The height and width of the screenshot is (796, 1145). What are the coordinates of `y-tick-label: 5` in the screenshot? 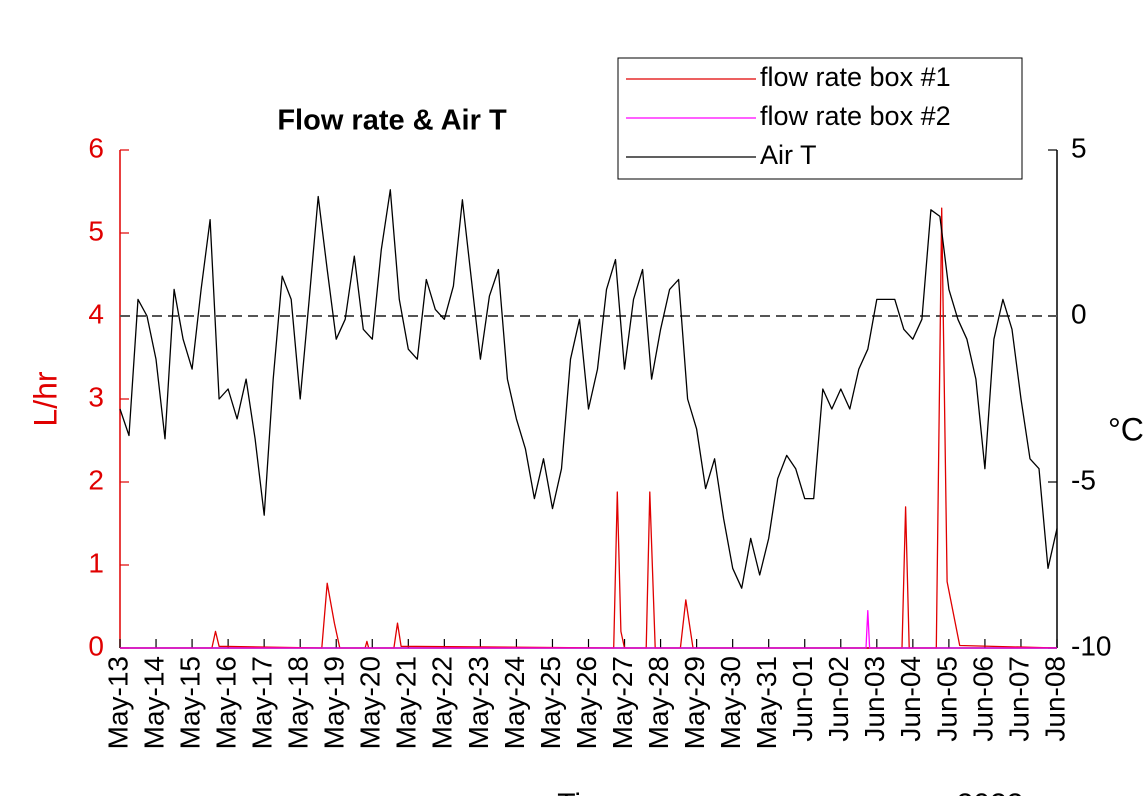 It's located at (96, 230).